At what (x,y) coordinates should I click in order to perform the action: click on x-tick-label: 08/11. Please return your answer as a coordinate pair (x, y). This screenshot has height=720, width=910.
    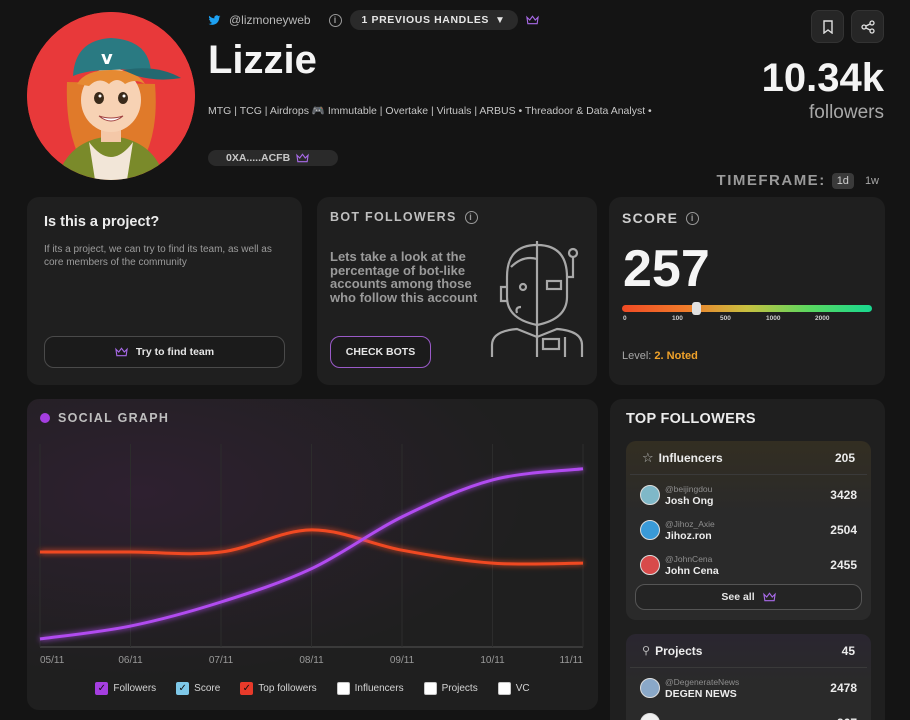
    Looking at the image, I should click on (311, 660).